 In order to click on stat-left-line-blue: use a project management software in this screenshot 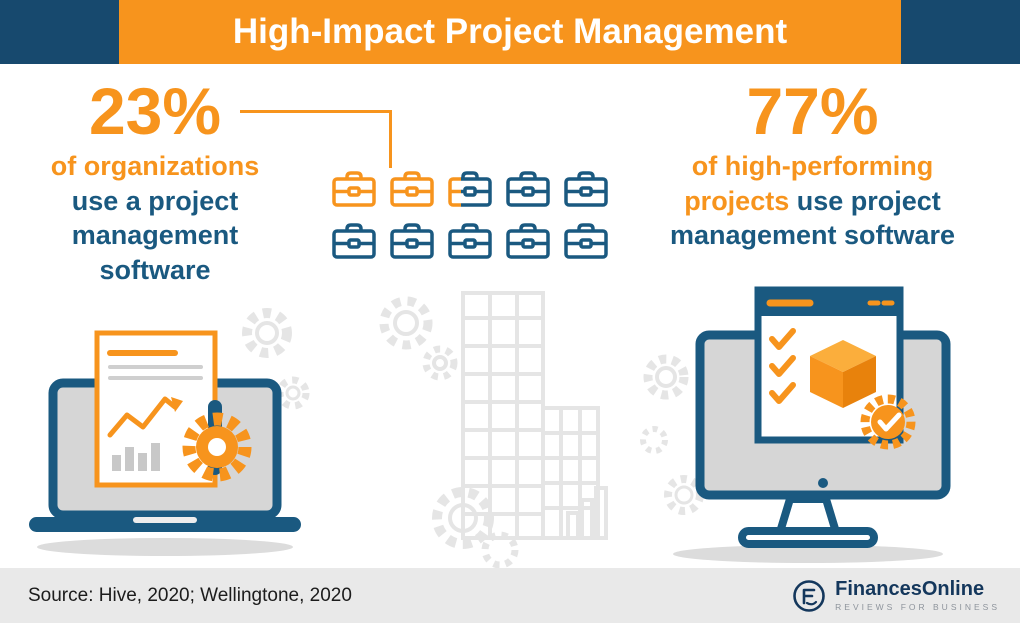, I will do `click(155, 235)`.